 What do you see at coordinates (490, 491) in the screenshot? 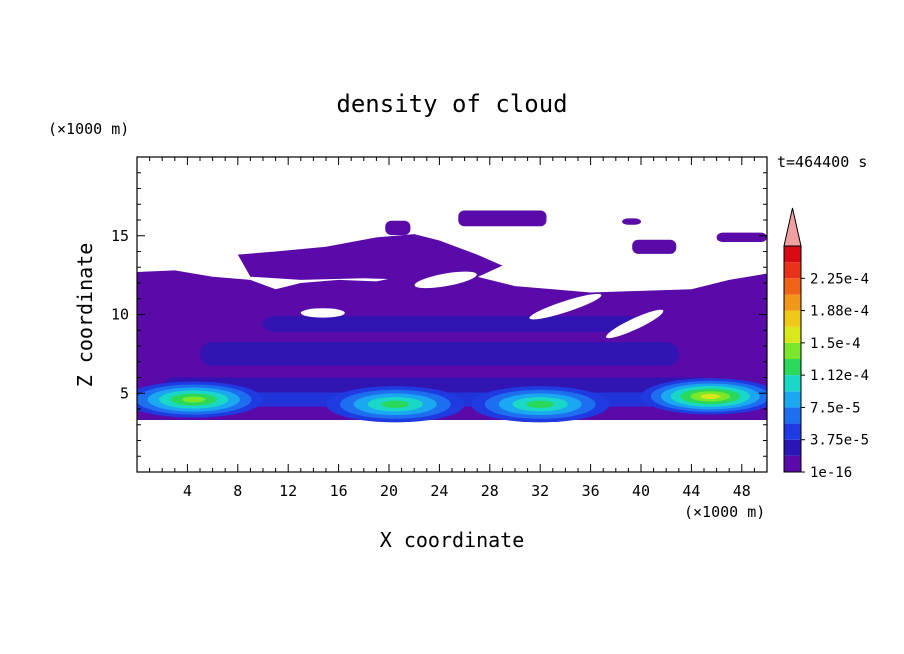
I see `x-tick-label: 28` at bounding box center [490, 491].